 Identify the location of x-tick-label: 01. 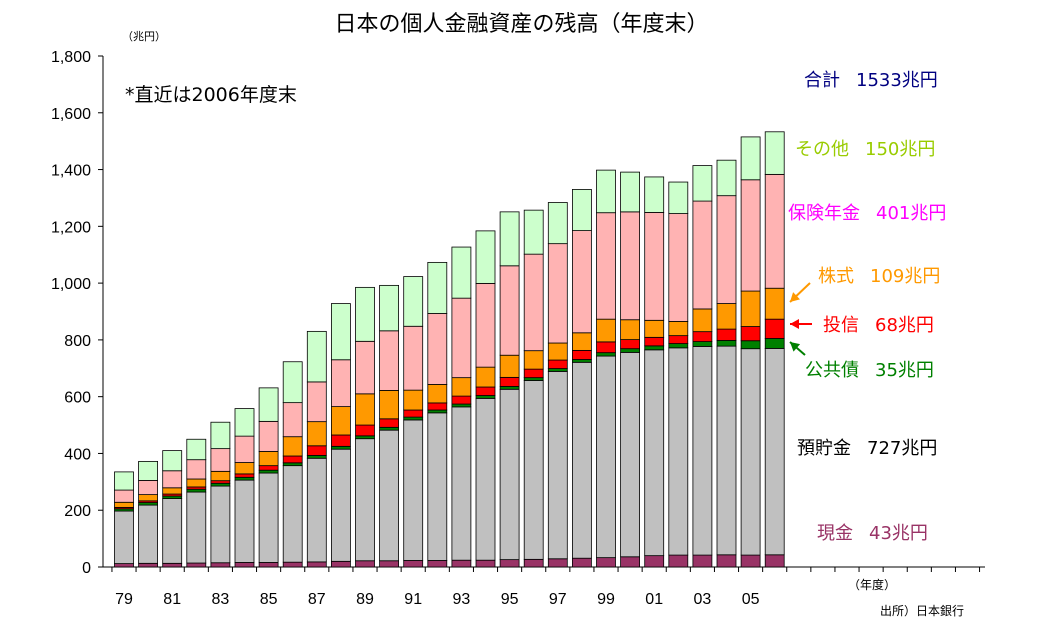
(654, 599).